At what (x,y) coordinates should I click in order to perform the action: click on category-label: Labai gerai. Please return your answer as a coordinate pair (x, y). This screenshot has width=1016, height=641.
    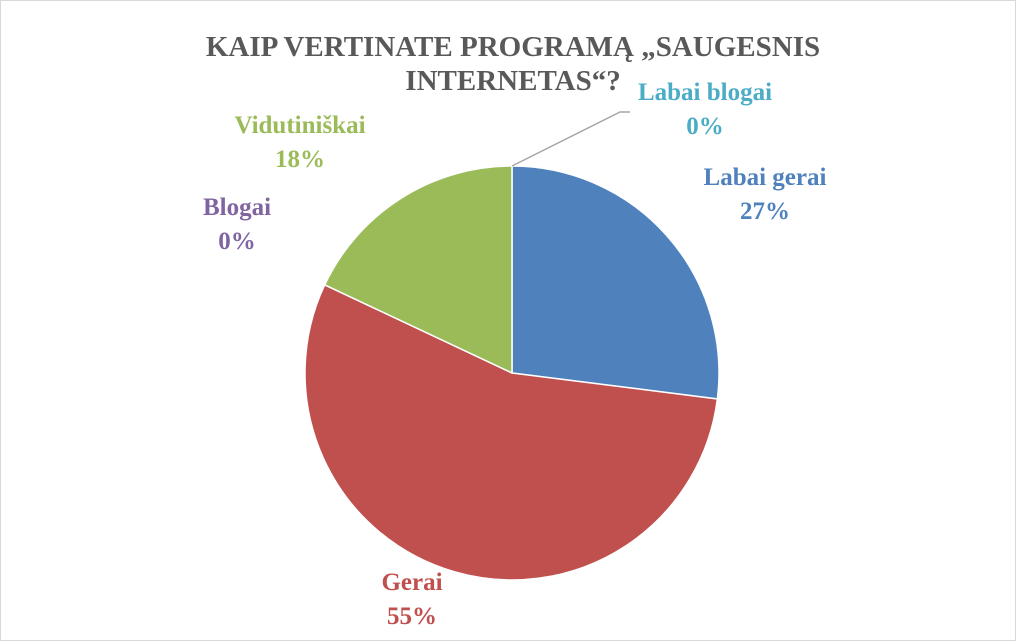
    Looking at the image, I should click on (765, 177).